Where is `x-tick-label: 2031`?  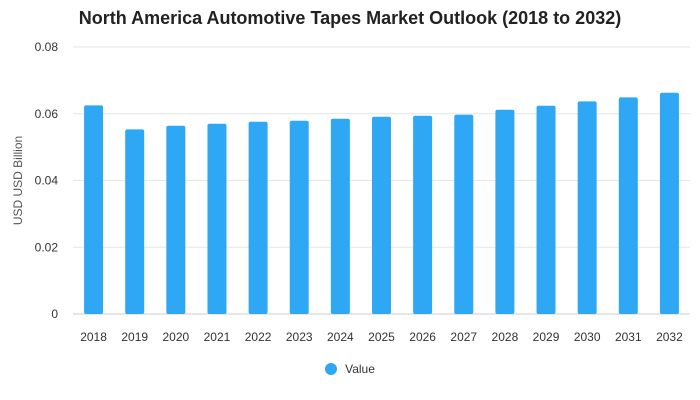 x-tick-label: 2031 is located at coordinates (628, 337).